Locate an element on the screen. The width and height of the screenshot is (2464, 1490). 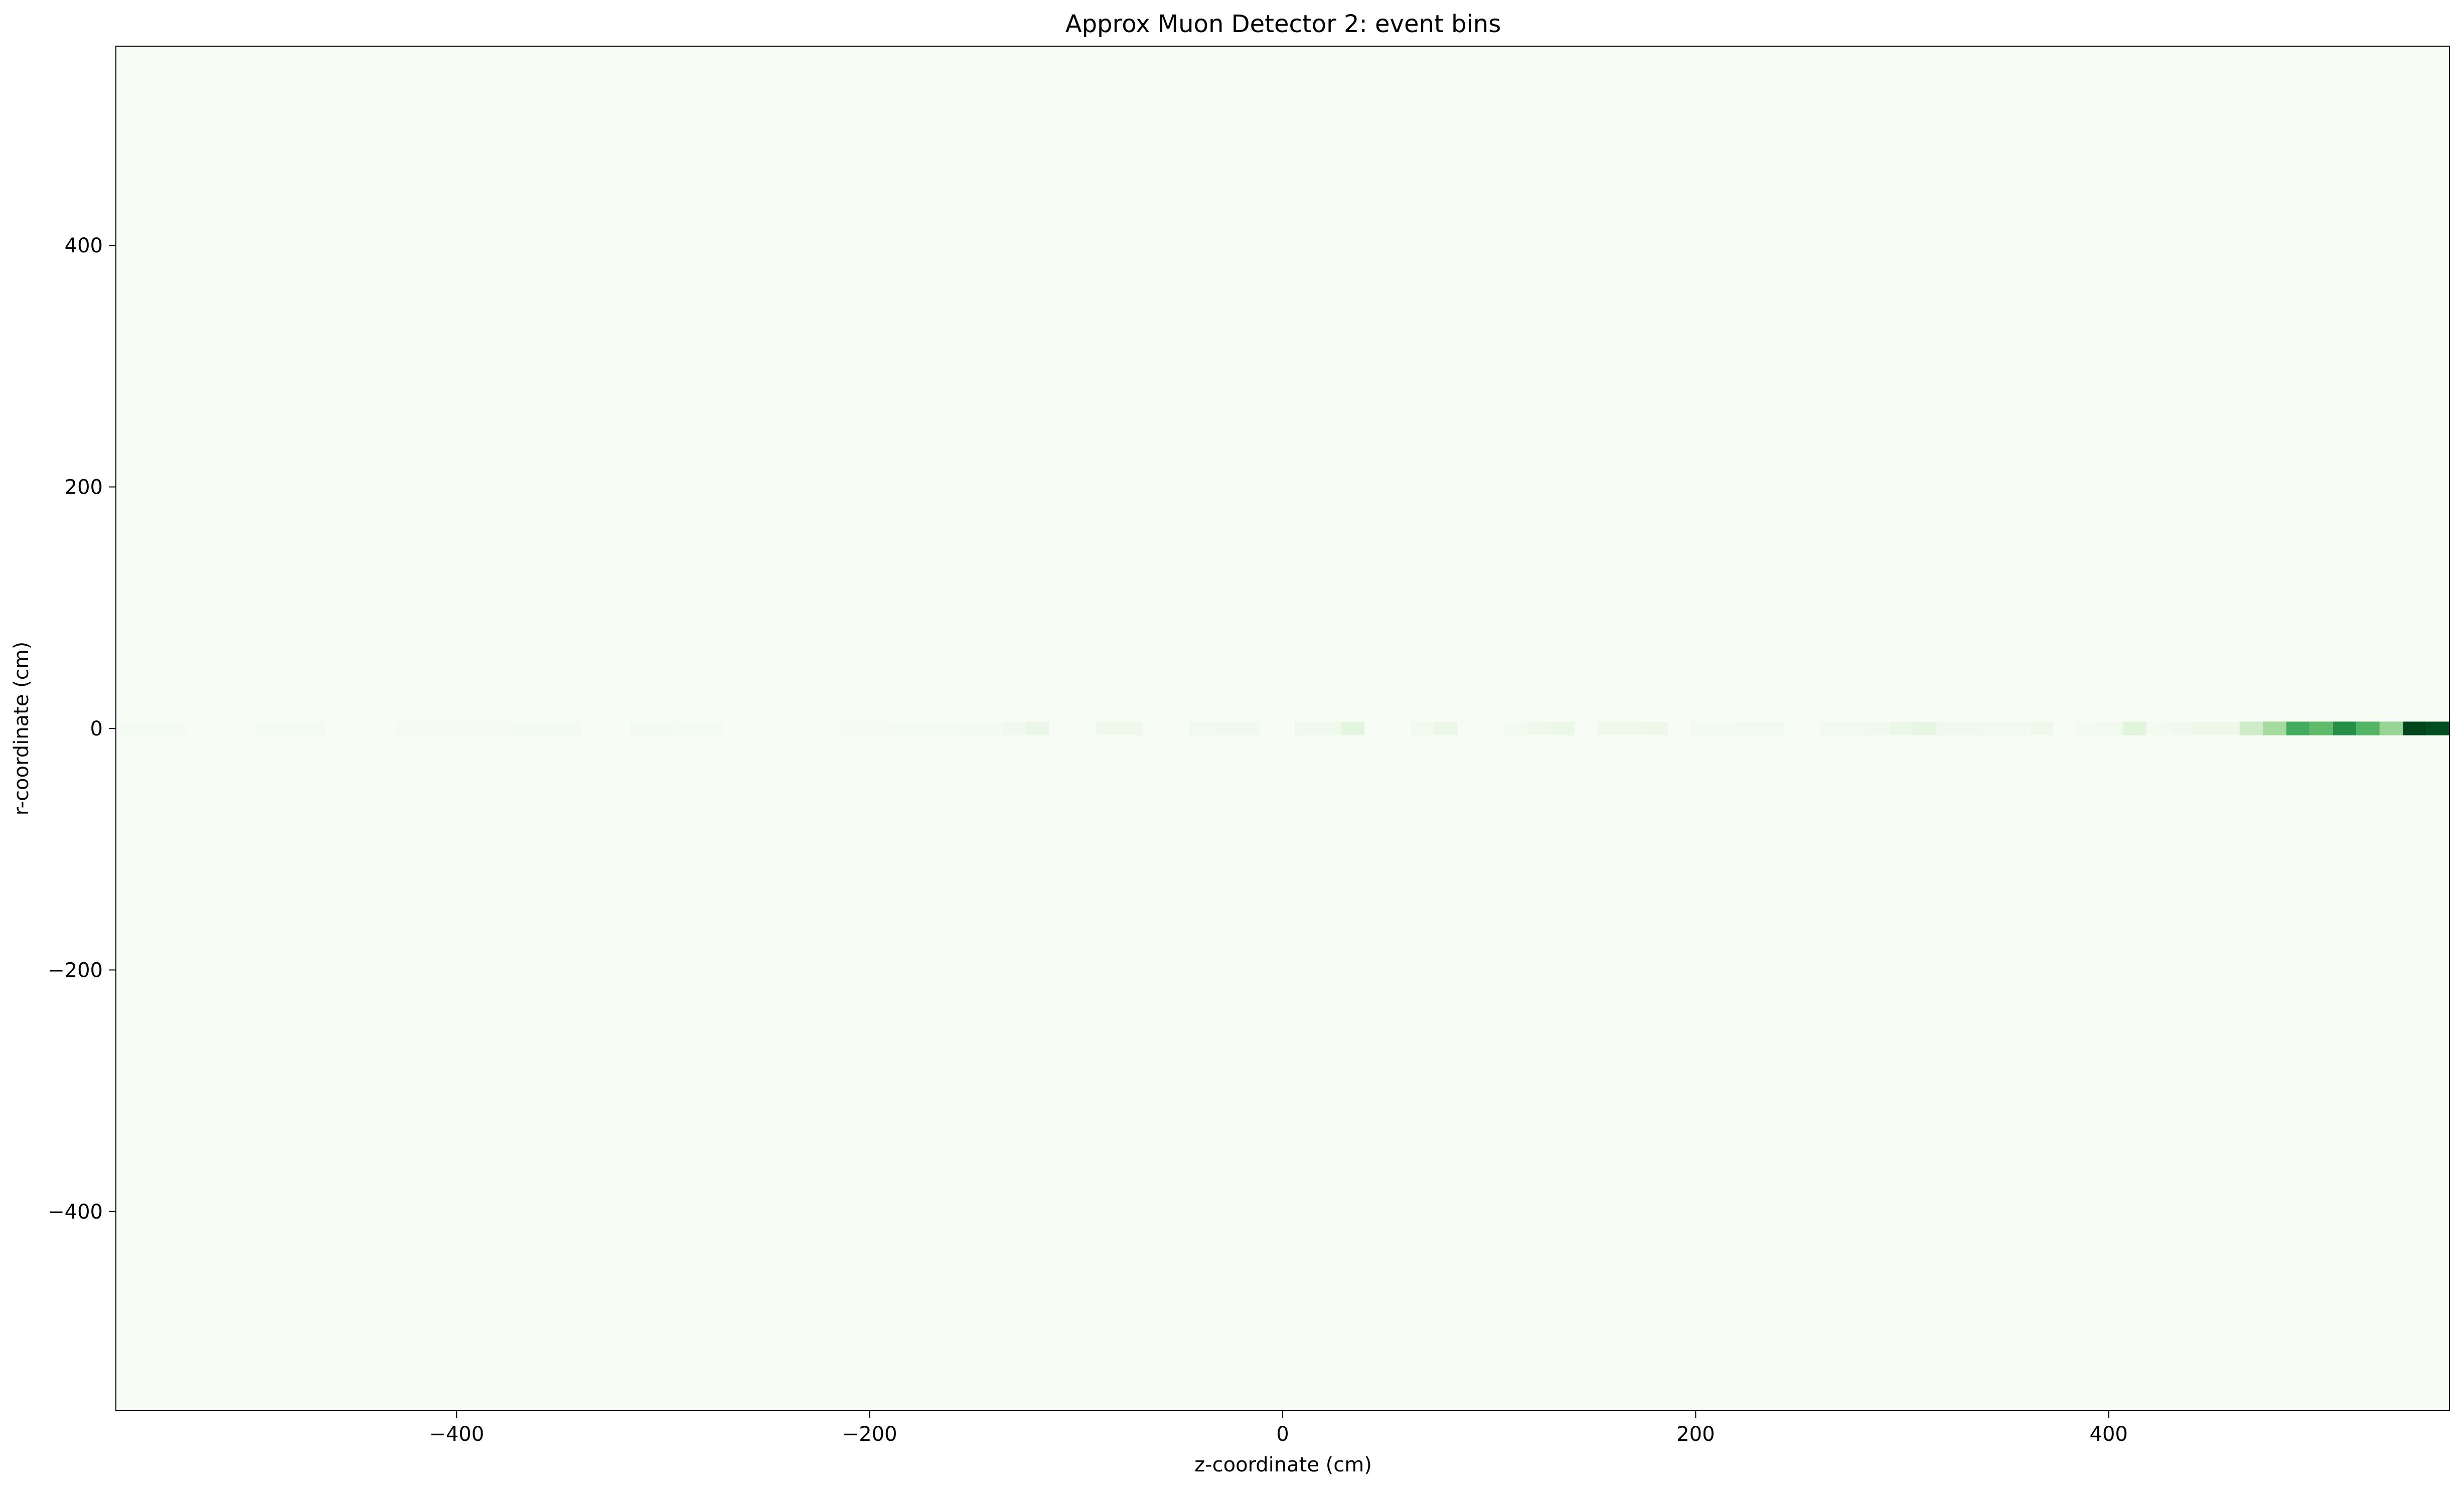
x-tick-label: 0 is located at coordinates (1282, 1434).